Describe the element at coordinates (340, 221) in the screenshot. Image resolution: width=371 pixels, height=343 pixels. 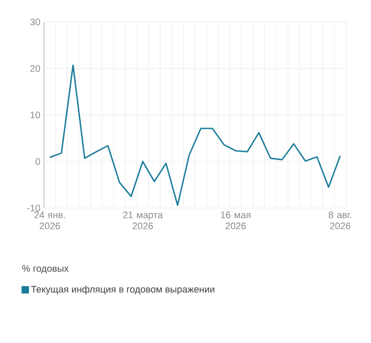
I see `x-tick-label: 8 авг. 2026` at that location.